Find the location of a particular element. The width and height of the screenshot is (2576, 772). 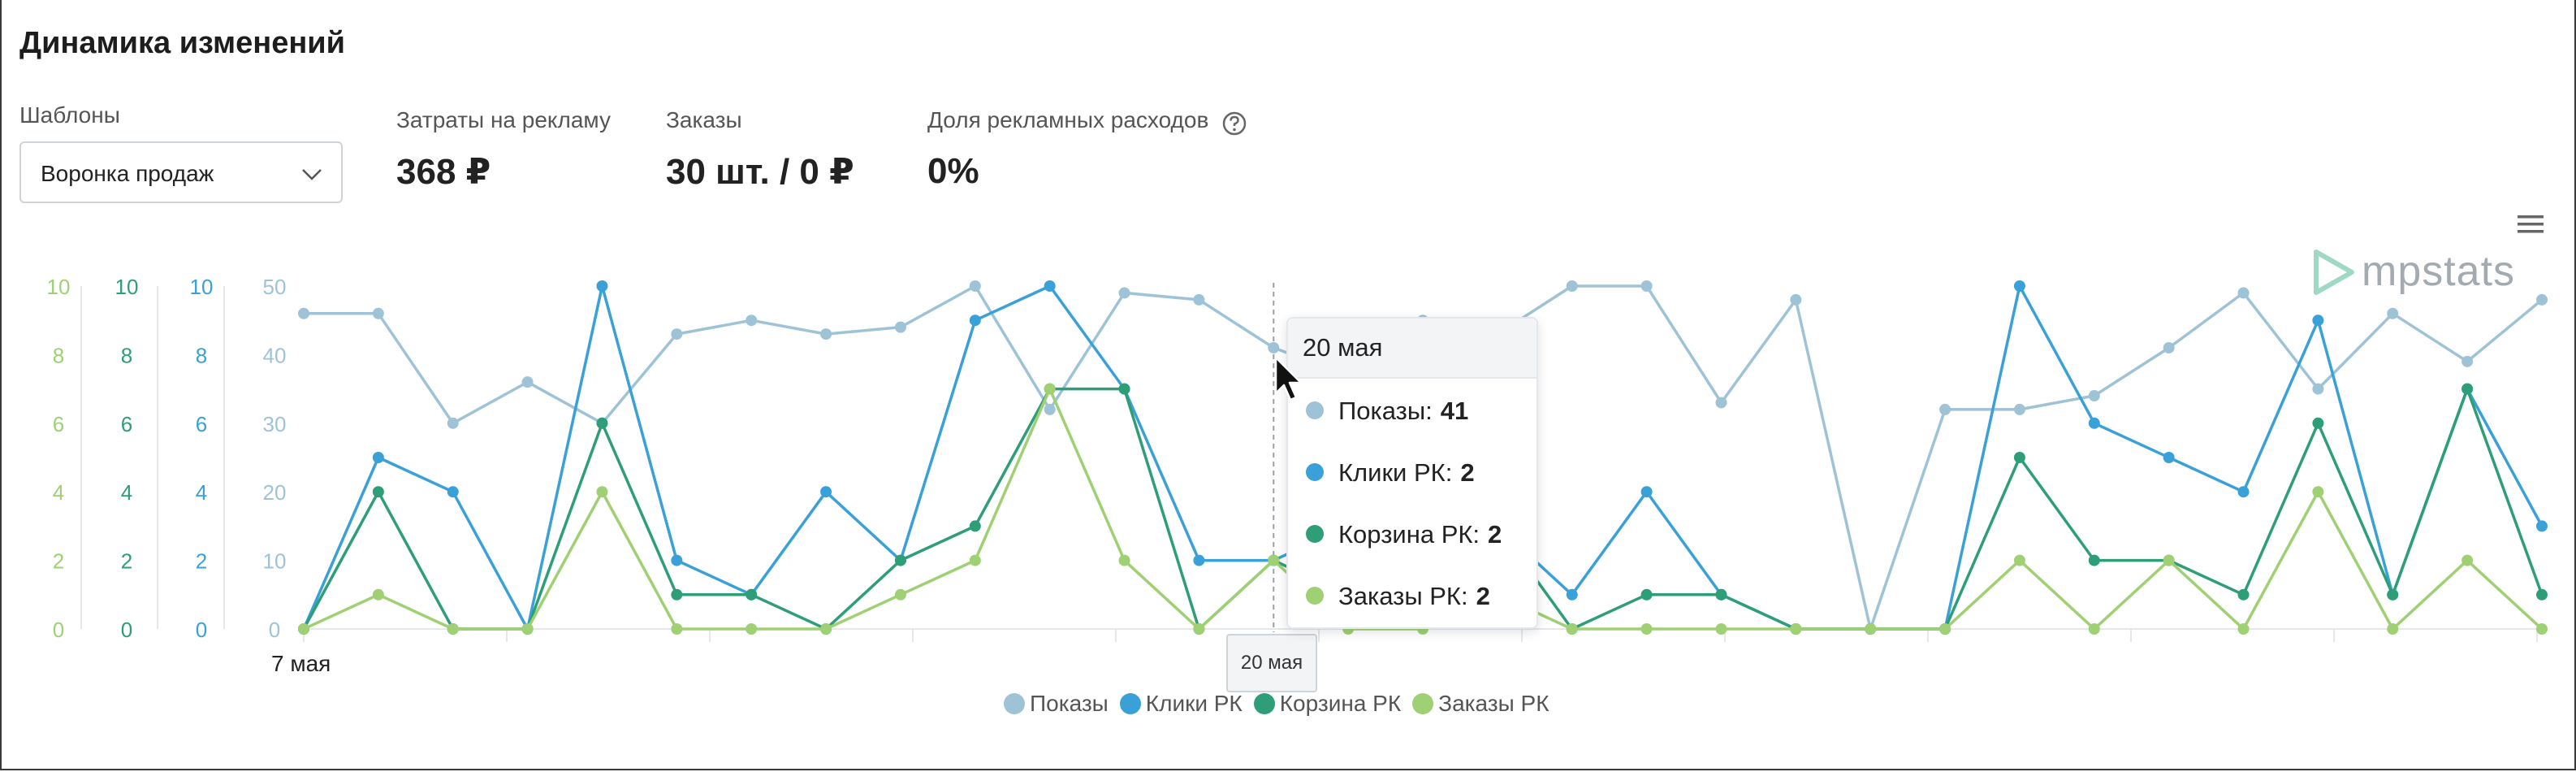

tooltip-label: Заказы РК: is located at coordinates (1403, 596).